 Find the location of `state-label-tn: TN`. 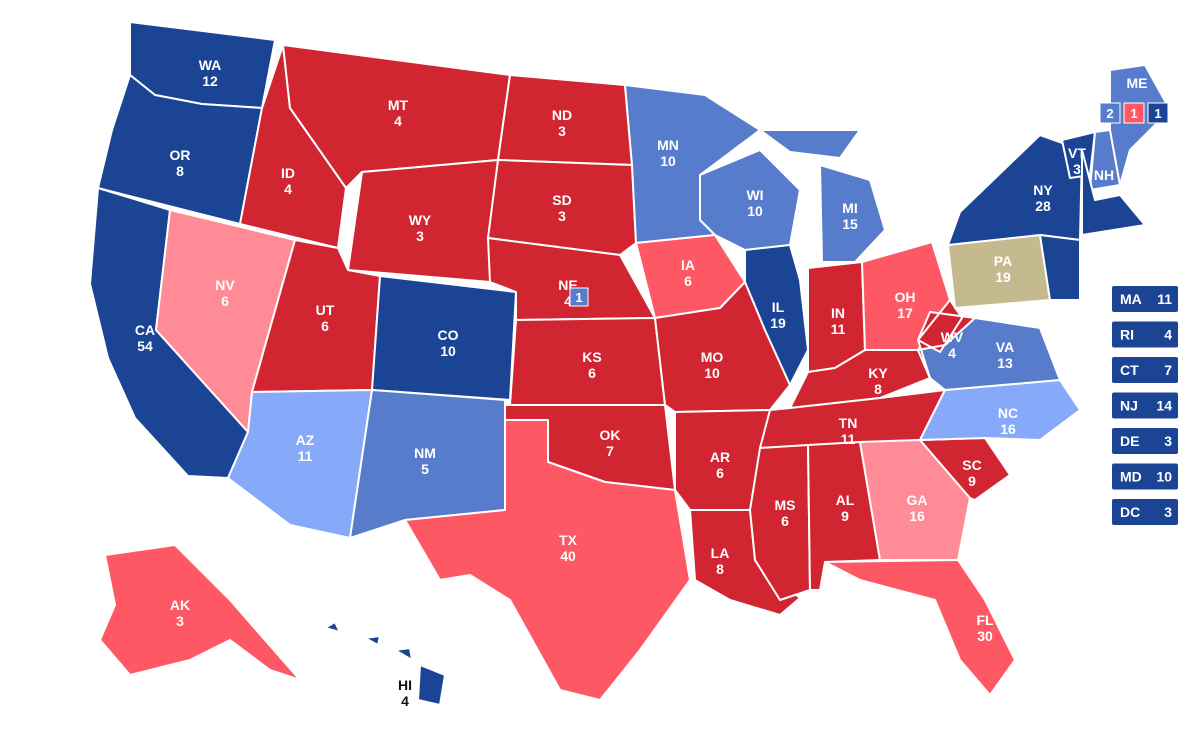

state-label-tn: TN is located at coordinates (848, 423).